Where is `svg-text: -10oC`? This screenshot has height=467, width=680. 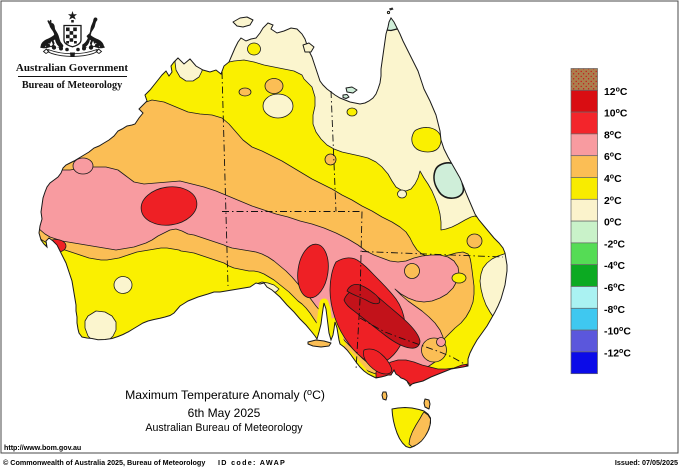
svg-text: -10oC is located at coordinates (617, 332).